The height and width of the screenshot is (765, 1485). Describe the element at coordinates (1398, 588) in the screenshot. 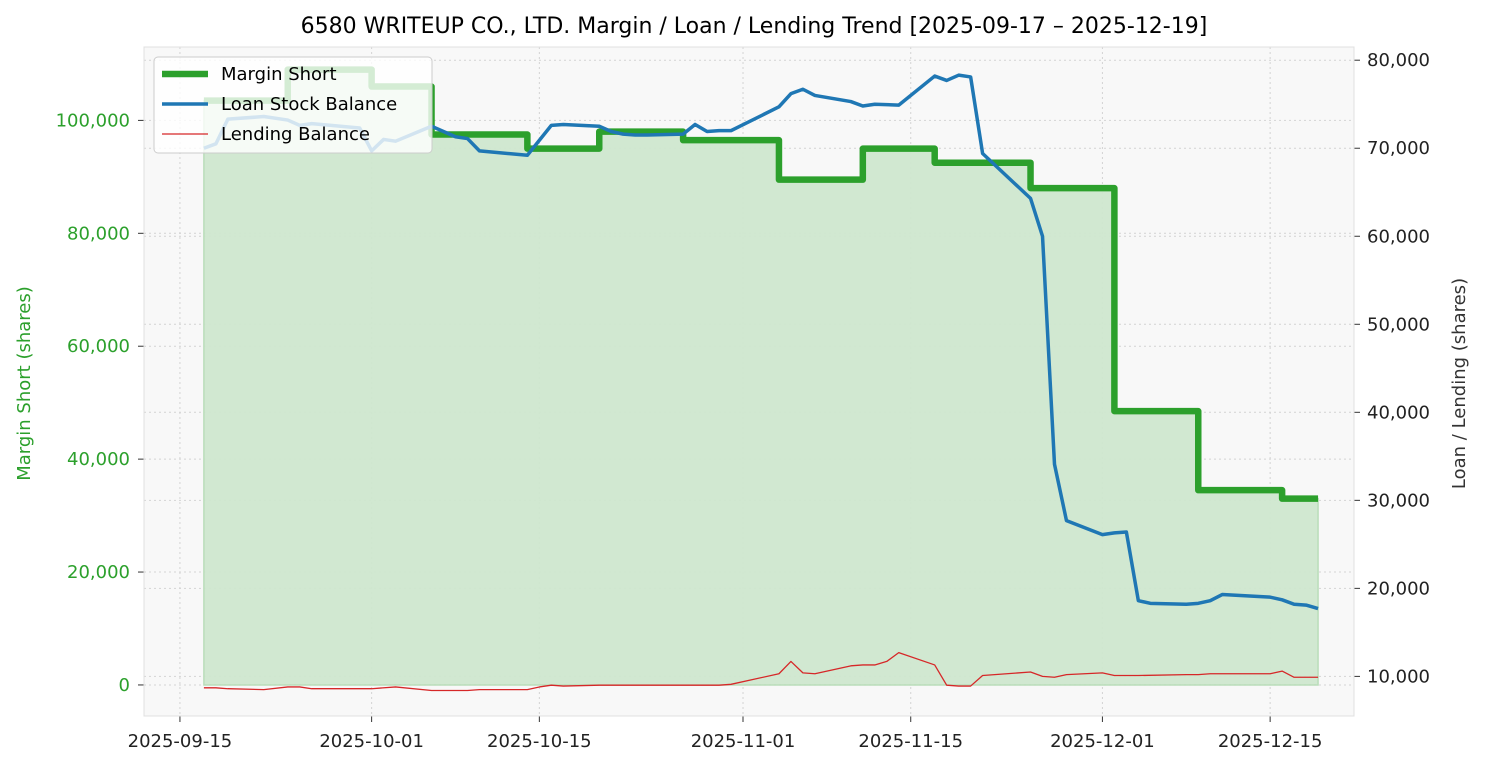

I see `y-right-tick-label: 20,000` at that location.